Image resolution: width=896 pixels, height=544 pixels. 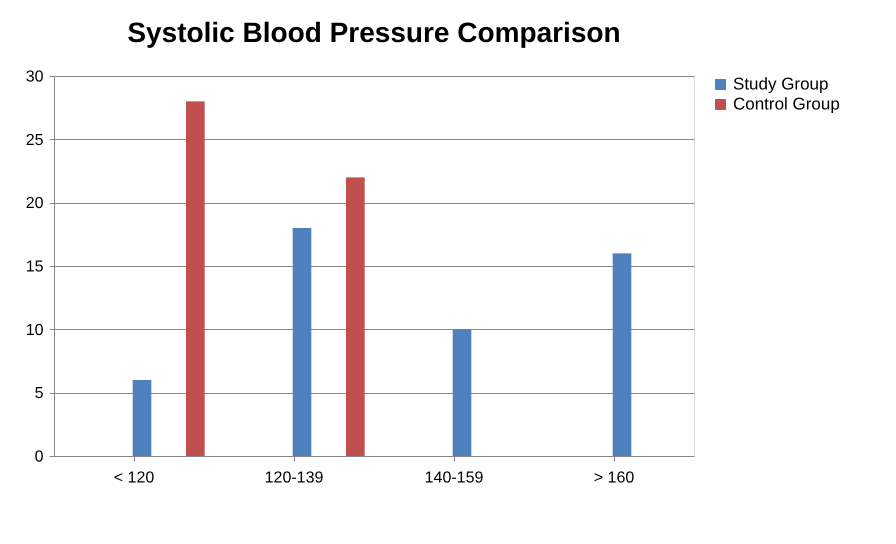 What do you see at coordinates (454, 478) in the screenshot?
I see `x-tick-label: 140-159` at bounding box center [454, 478].